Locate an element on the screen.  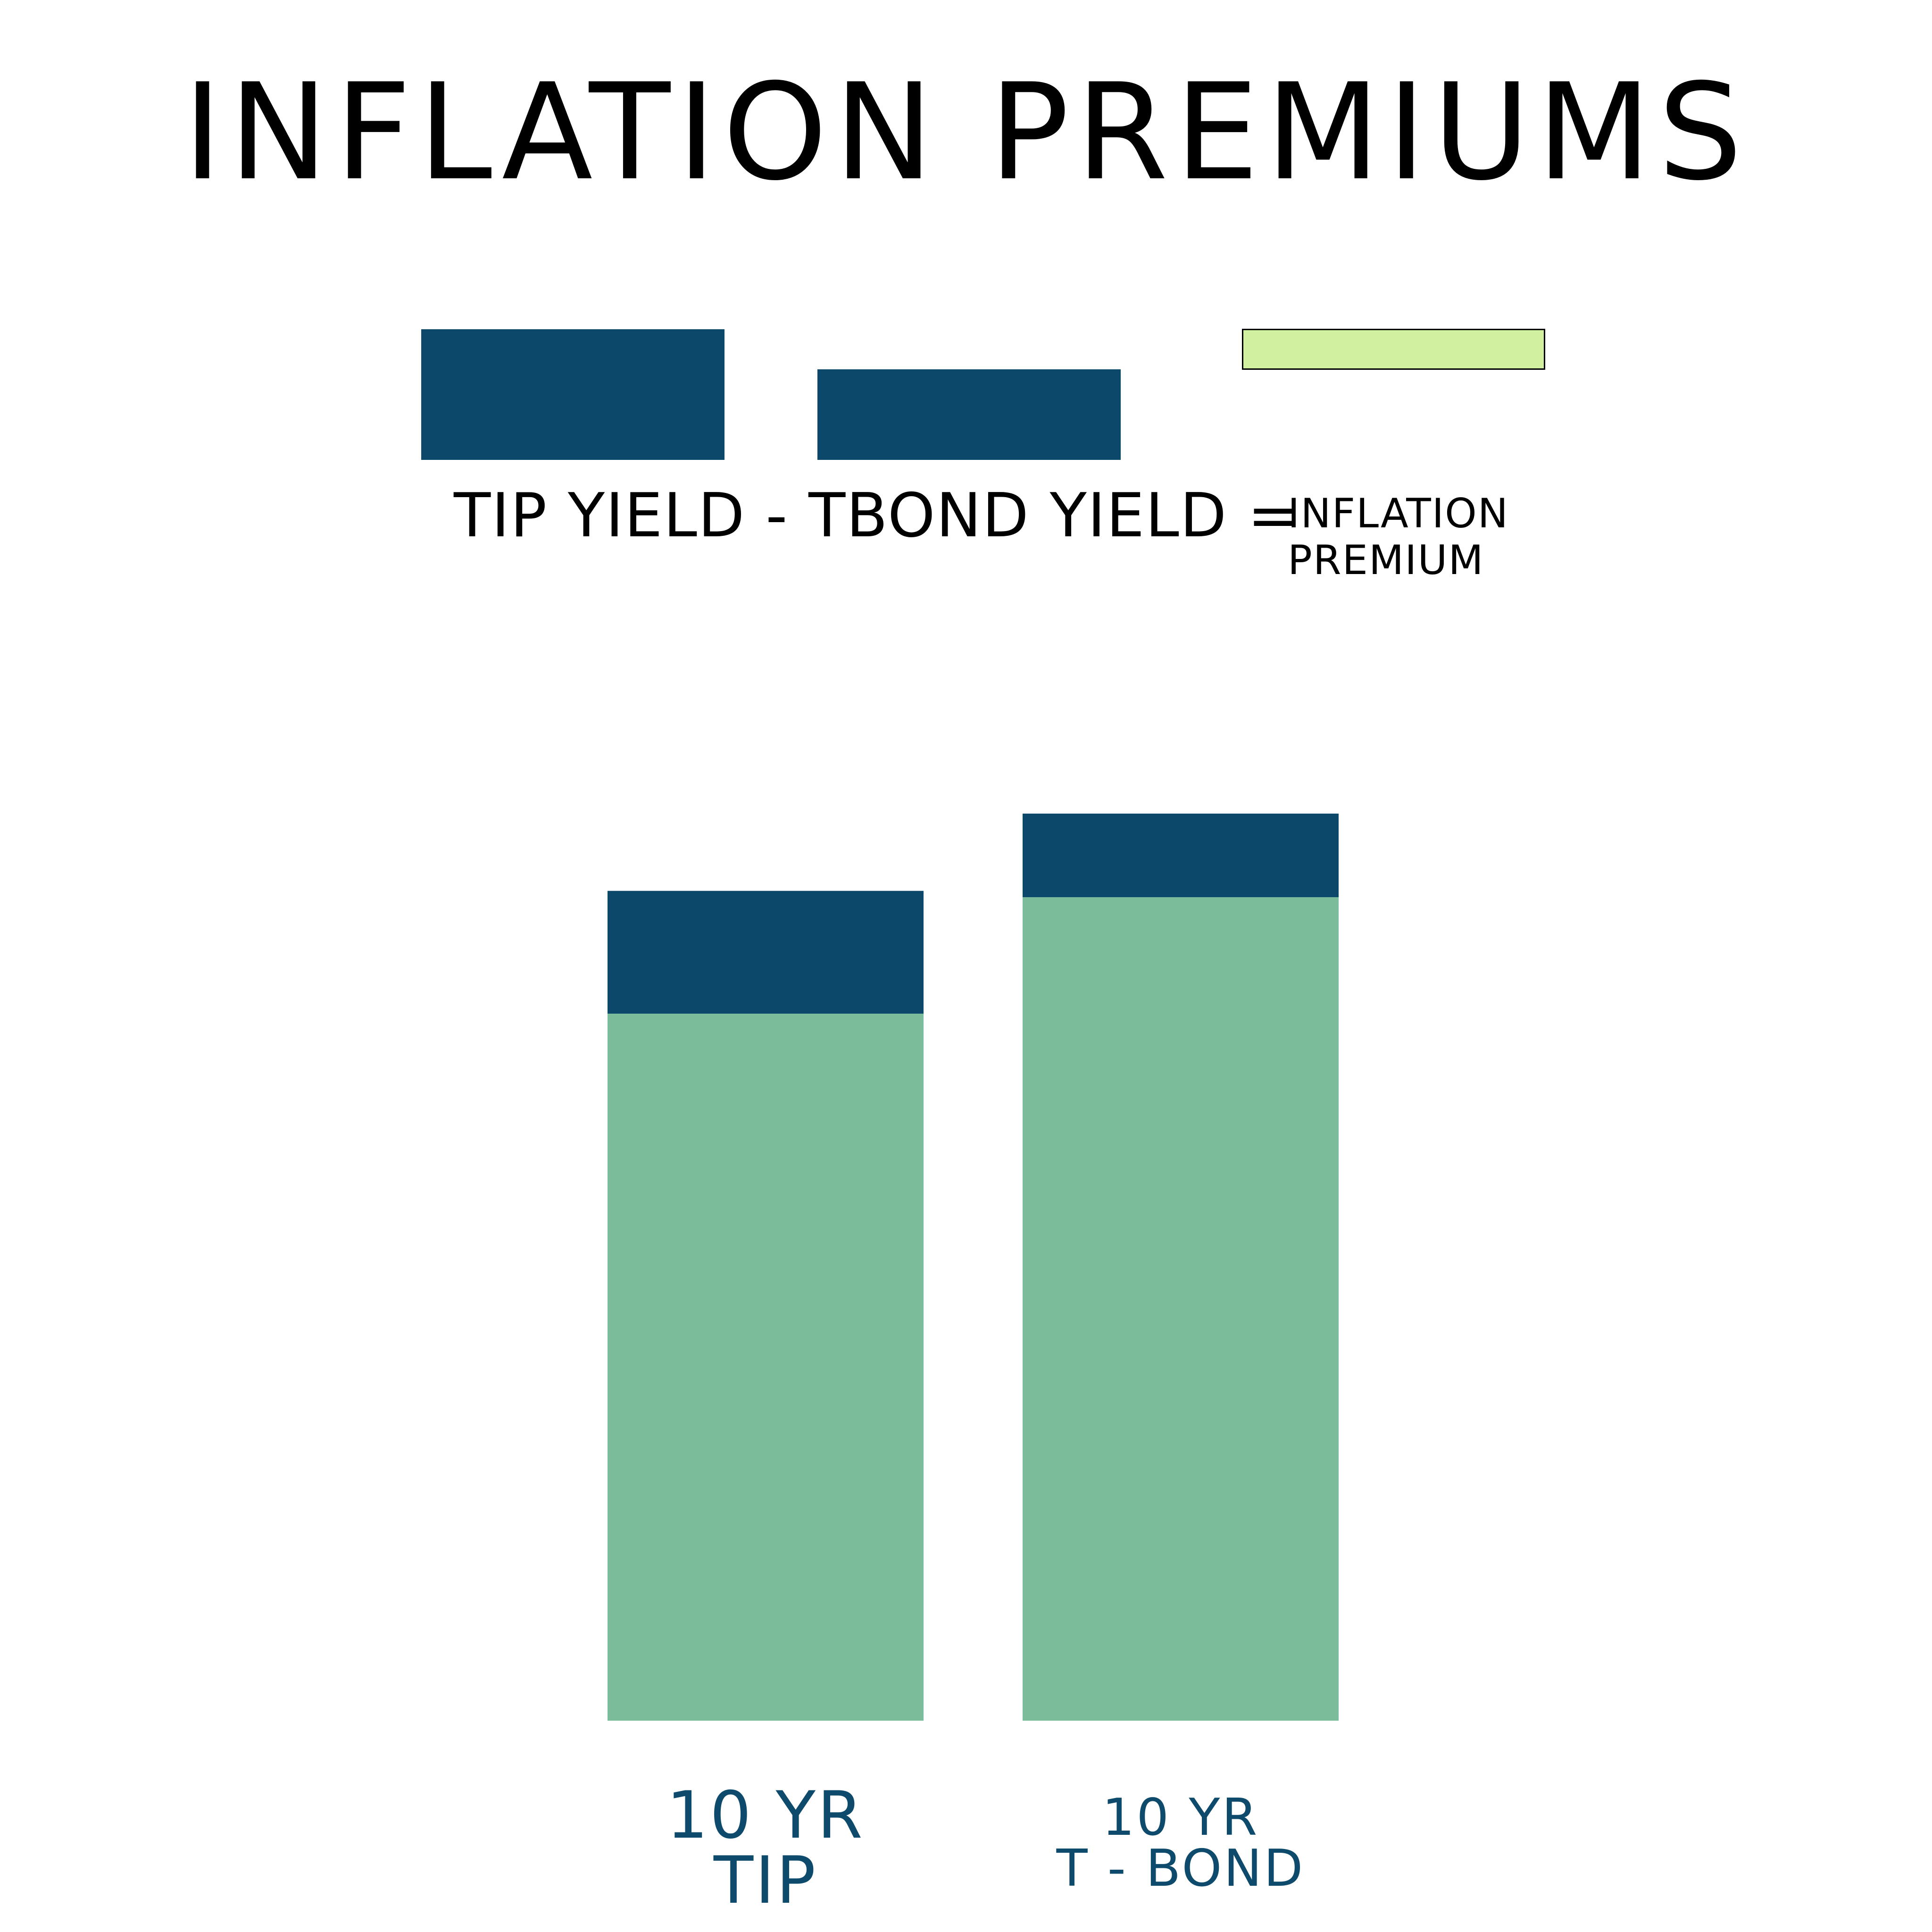
x-label-tbond-line2: T - BOND is located at coordinates (1180, 1868).